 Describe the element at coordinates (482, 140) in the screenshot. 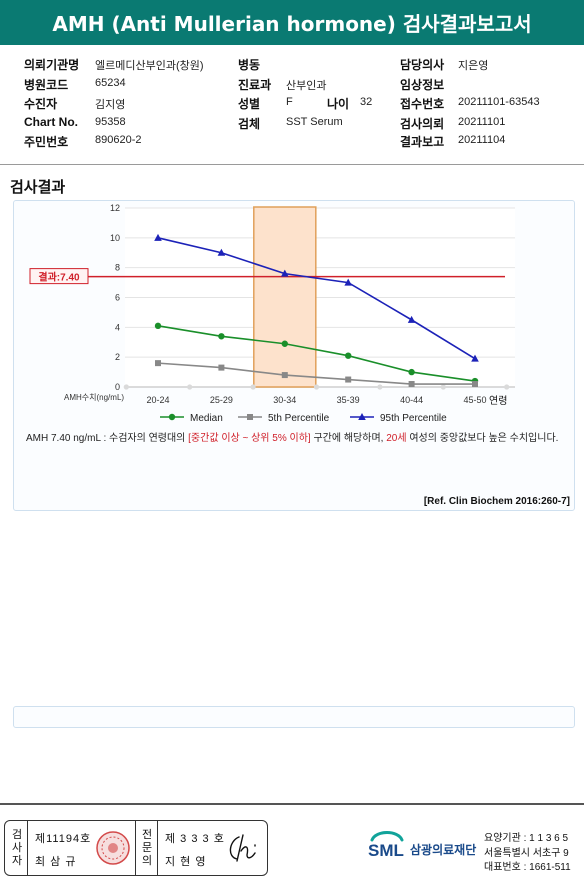

I see `report-date-value: 20211104` at that location.